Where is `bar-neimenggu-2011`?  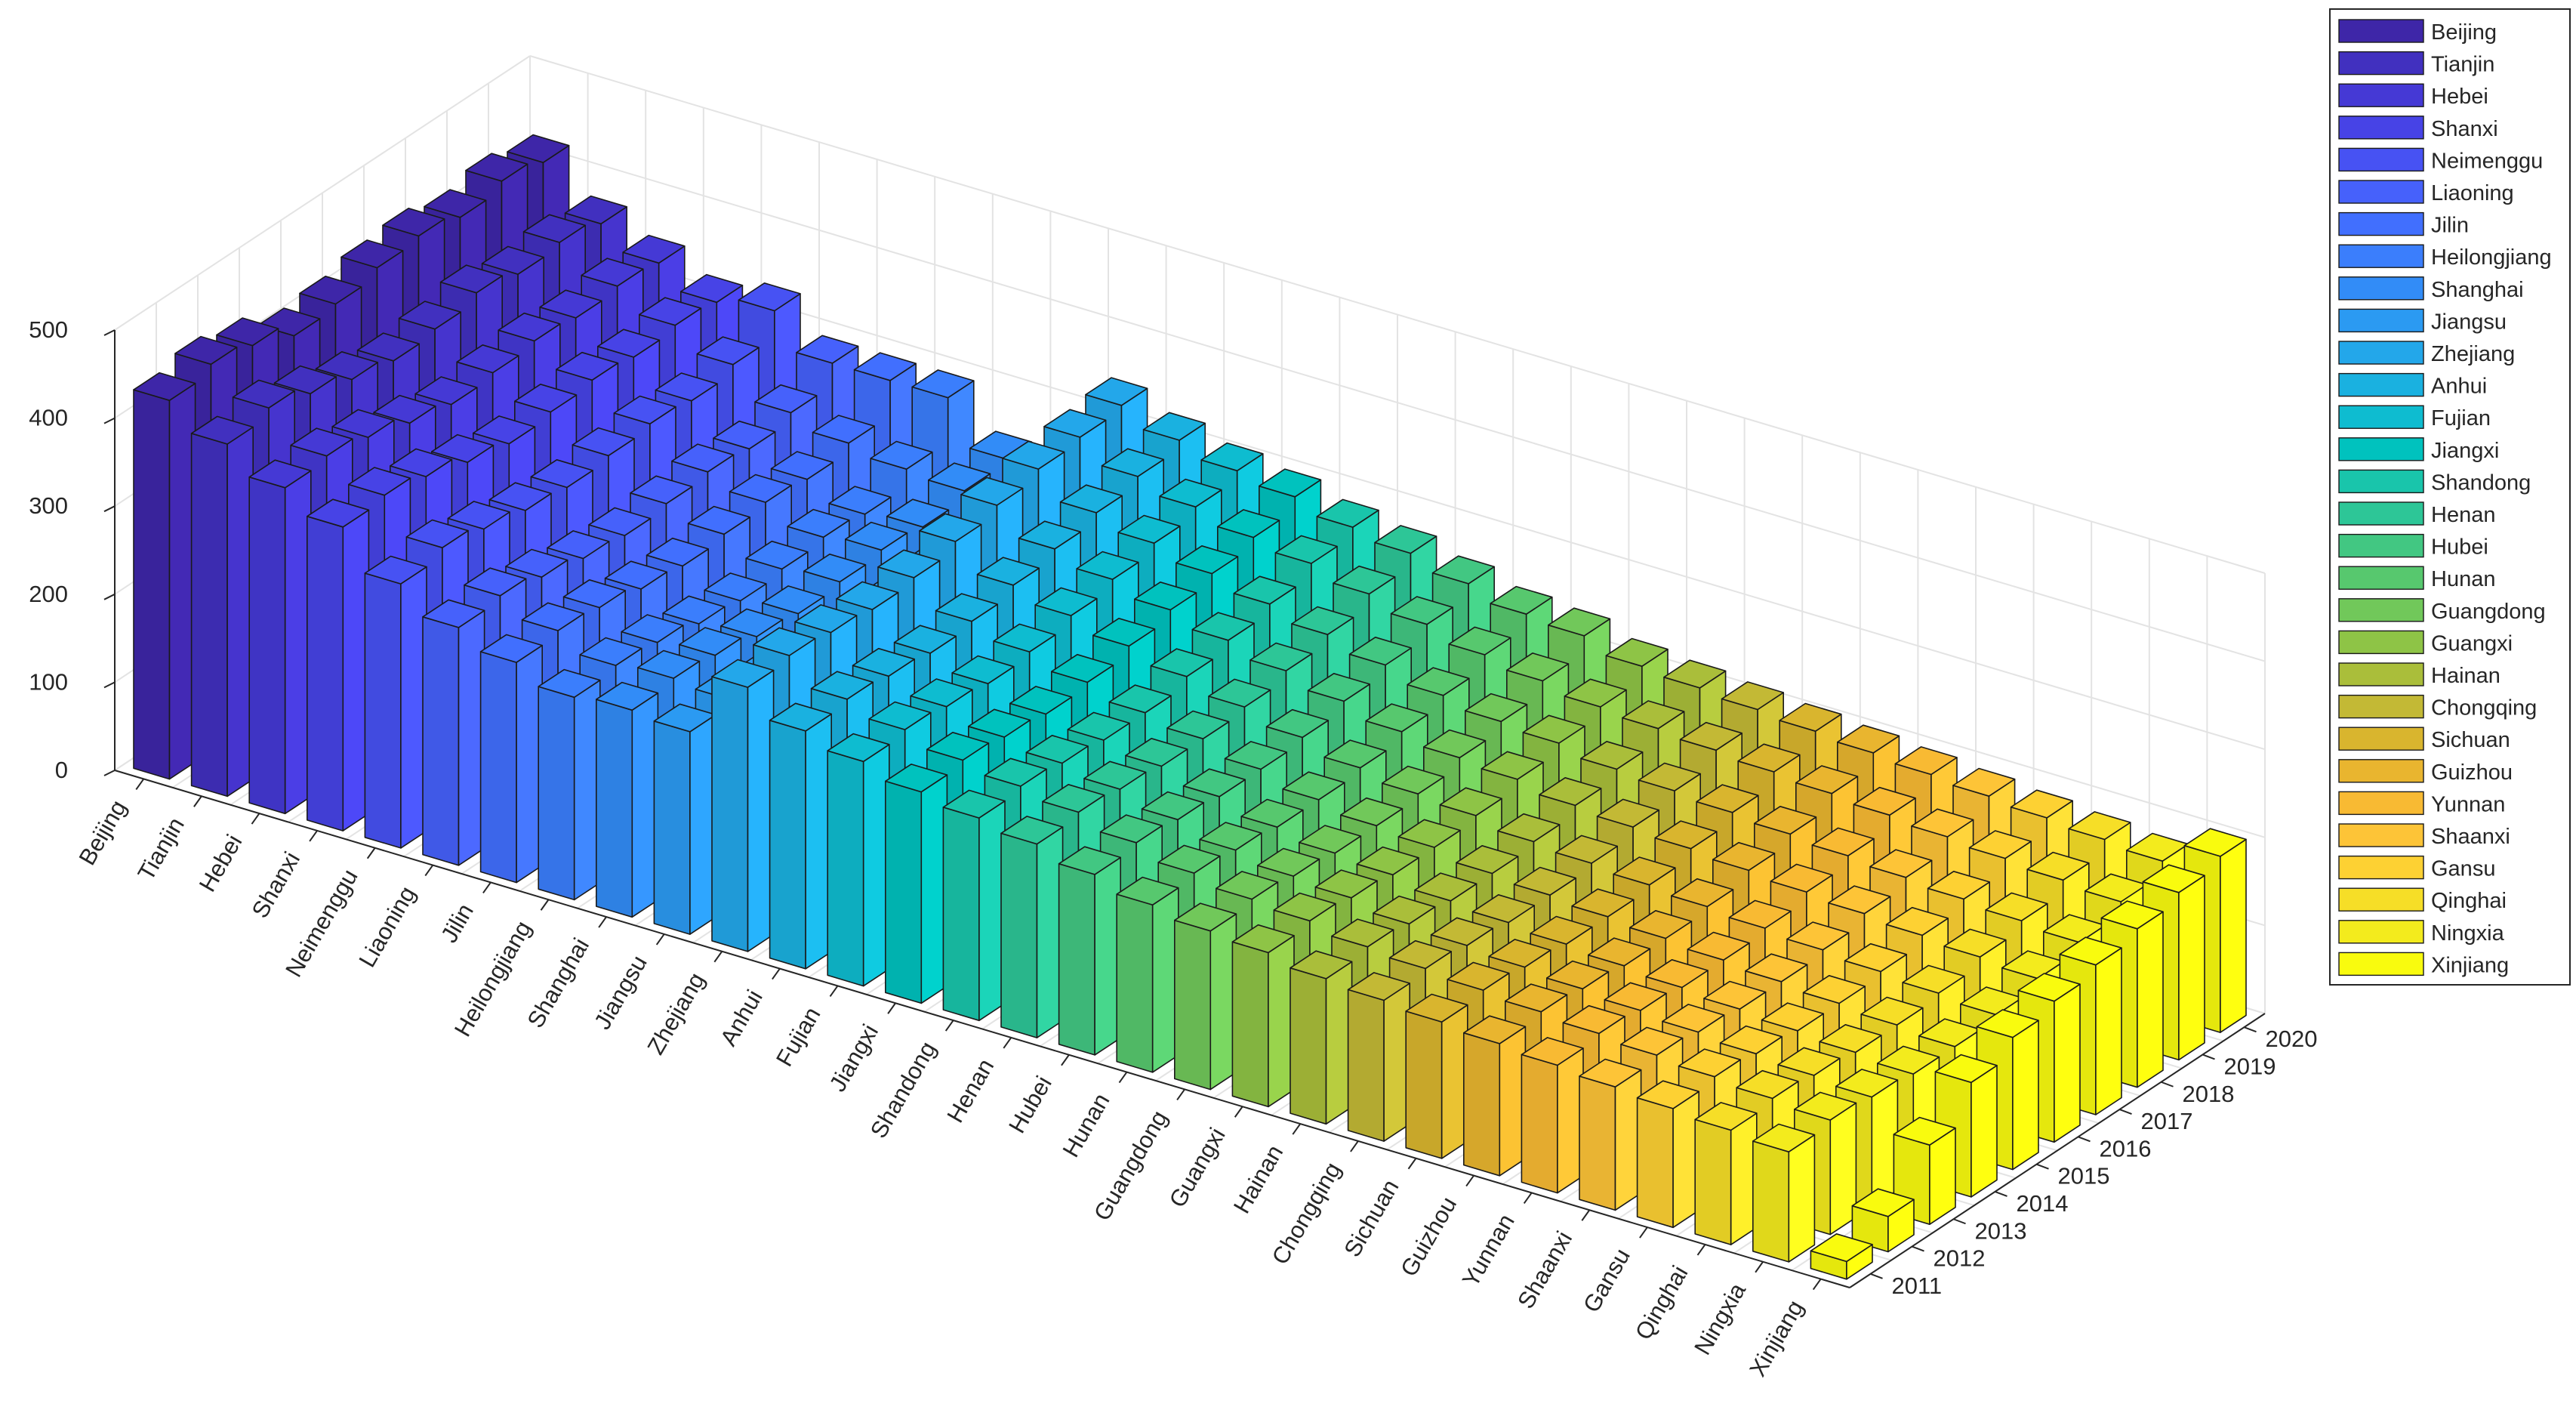
bar-neimenggu-2011 is located at coordinates (395, 702).